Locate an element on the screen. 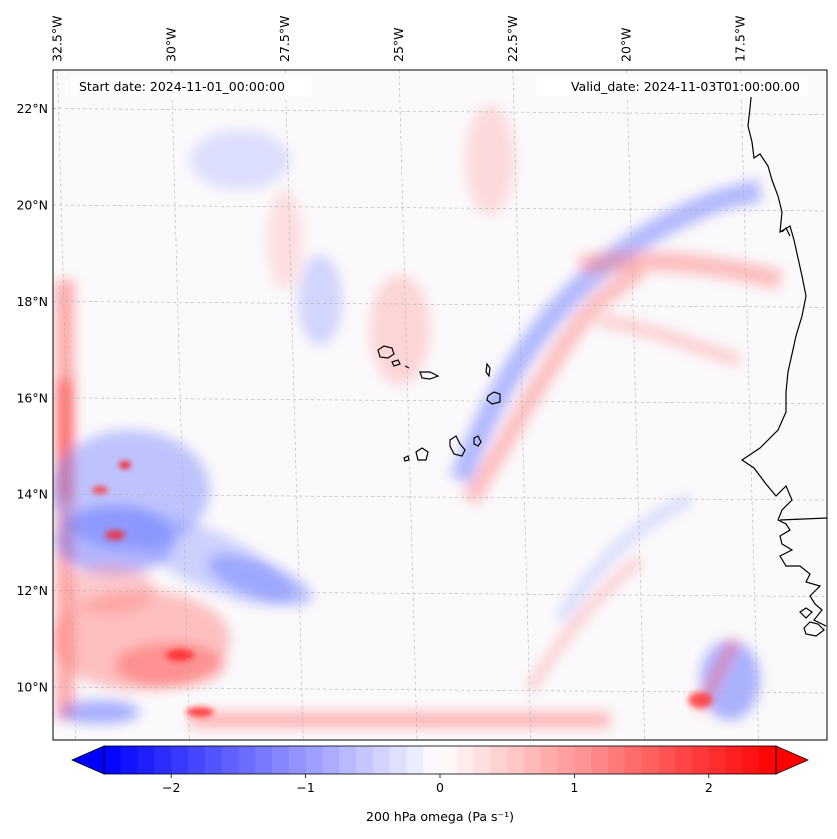  start-date-label: Start date: 2024-11-01_00:00:00 is located at coordinates (182, 86).